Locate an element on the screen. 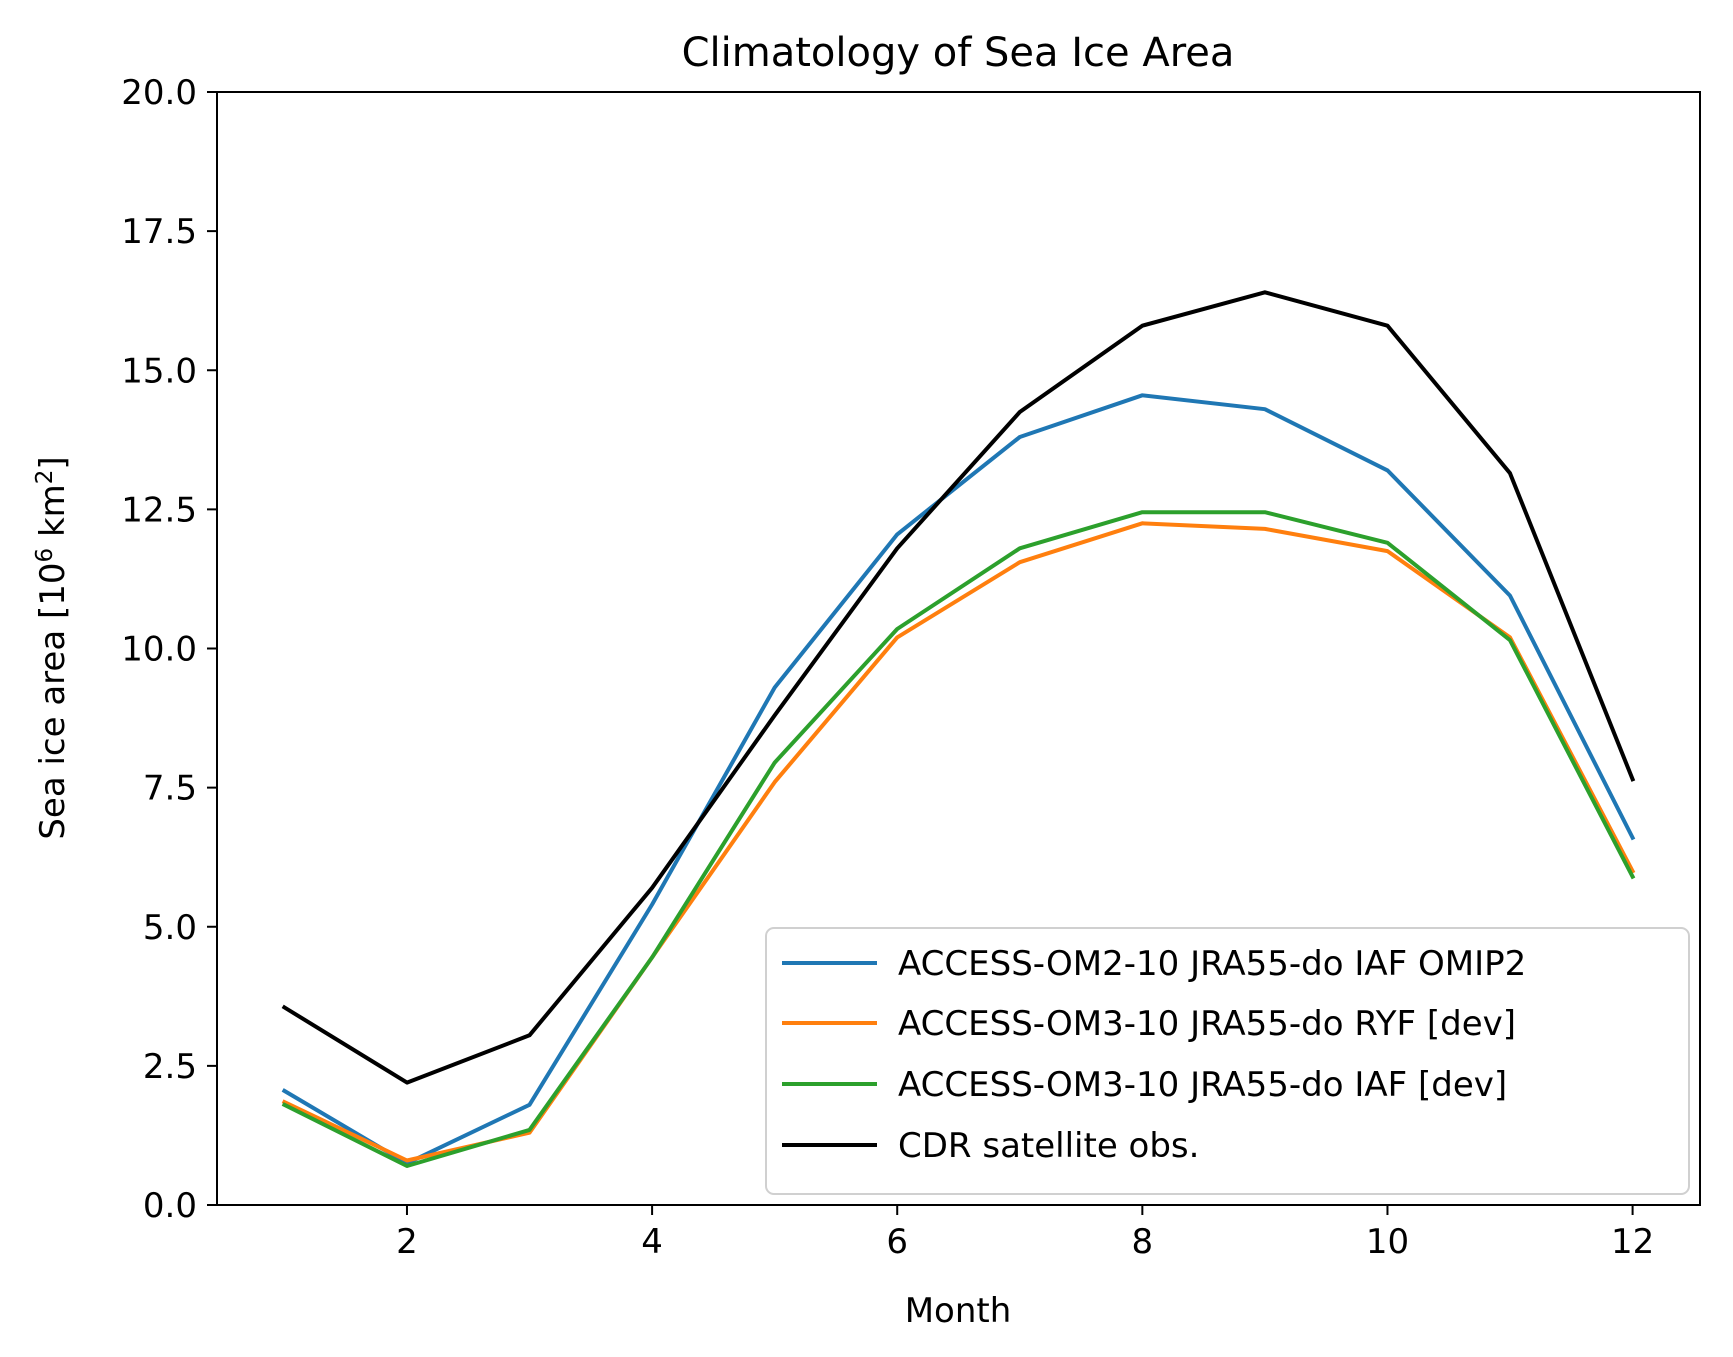 Image resolution: width=1733 pixels, height=1357 pixels. y-label-part: ] is located at coordinates (53, 462).